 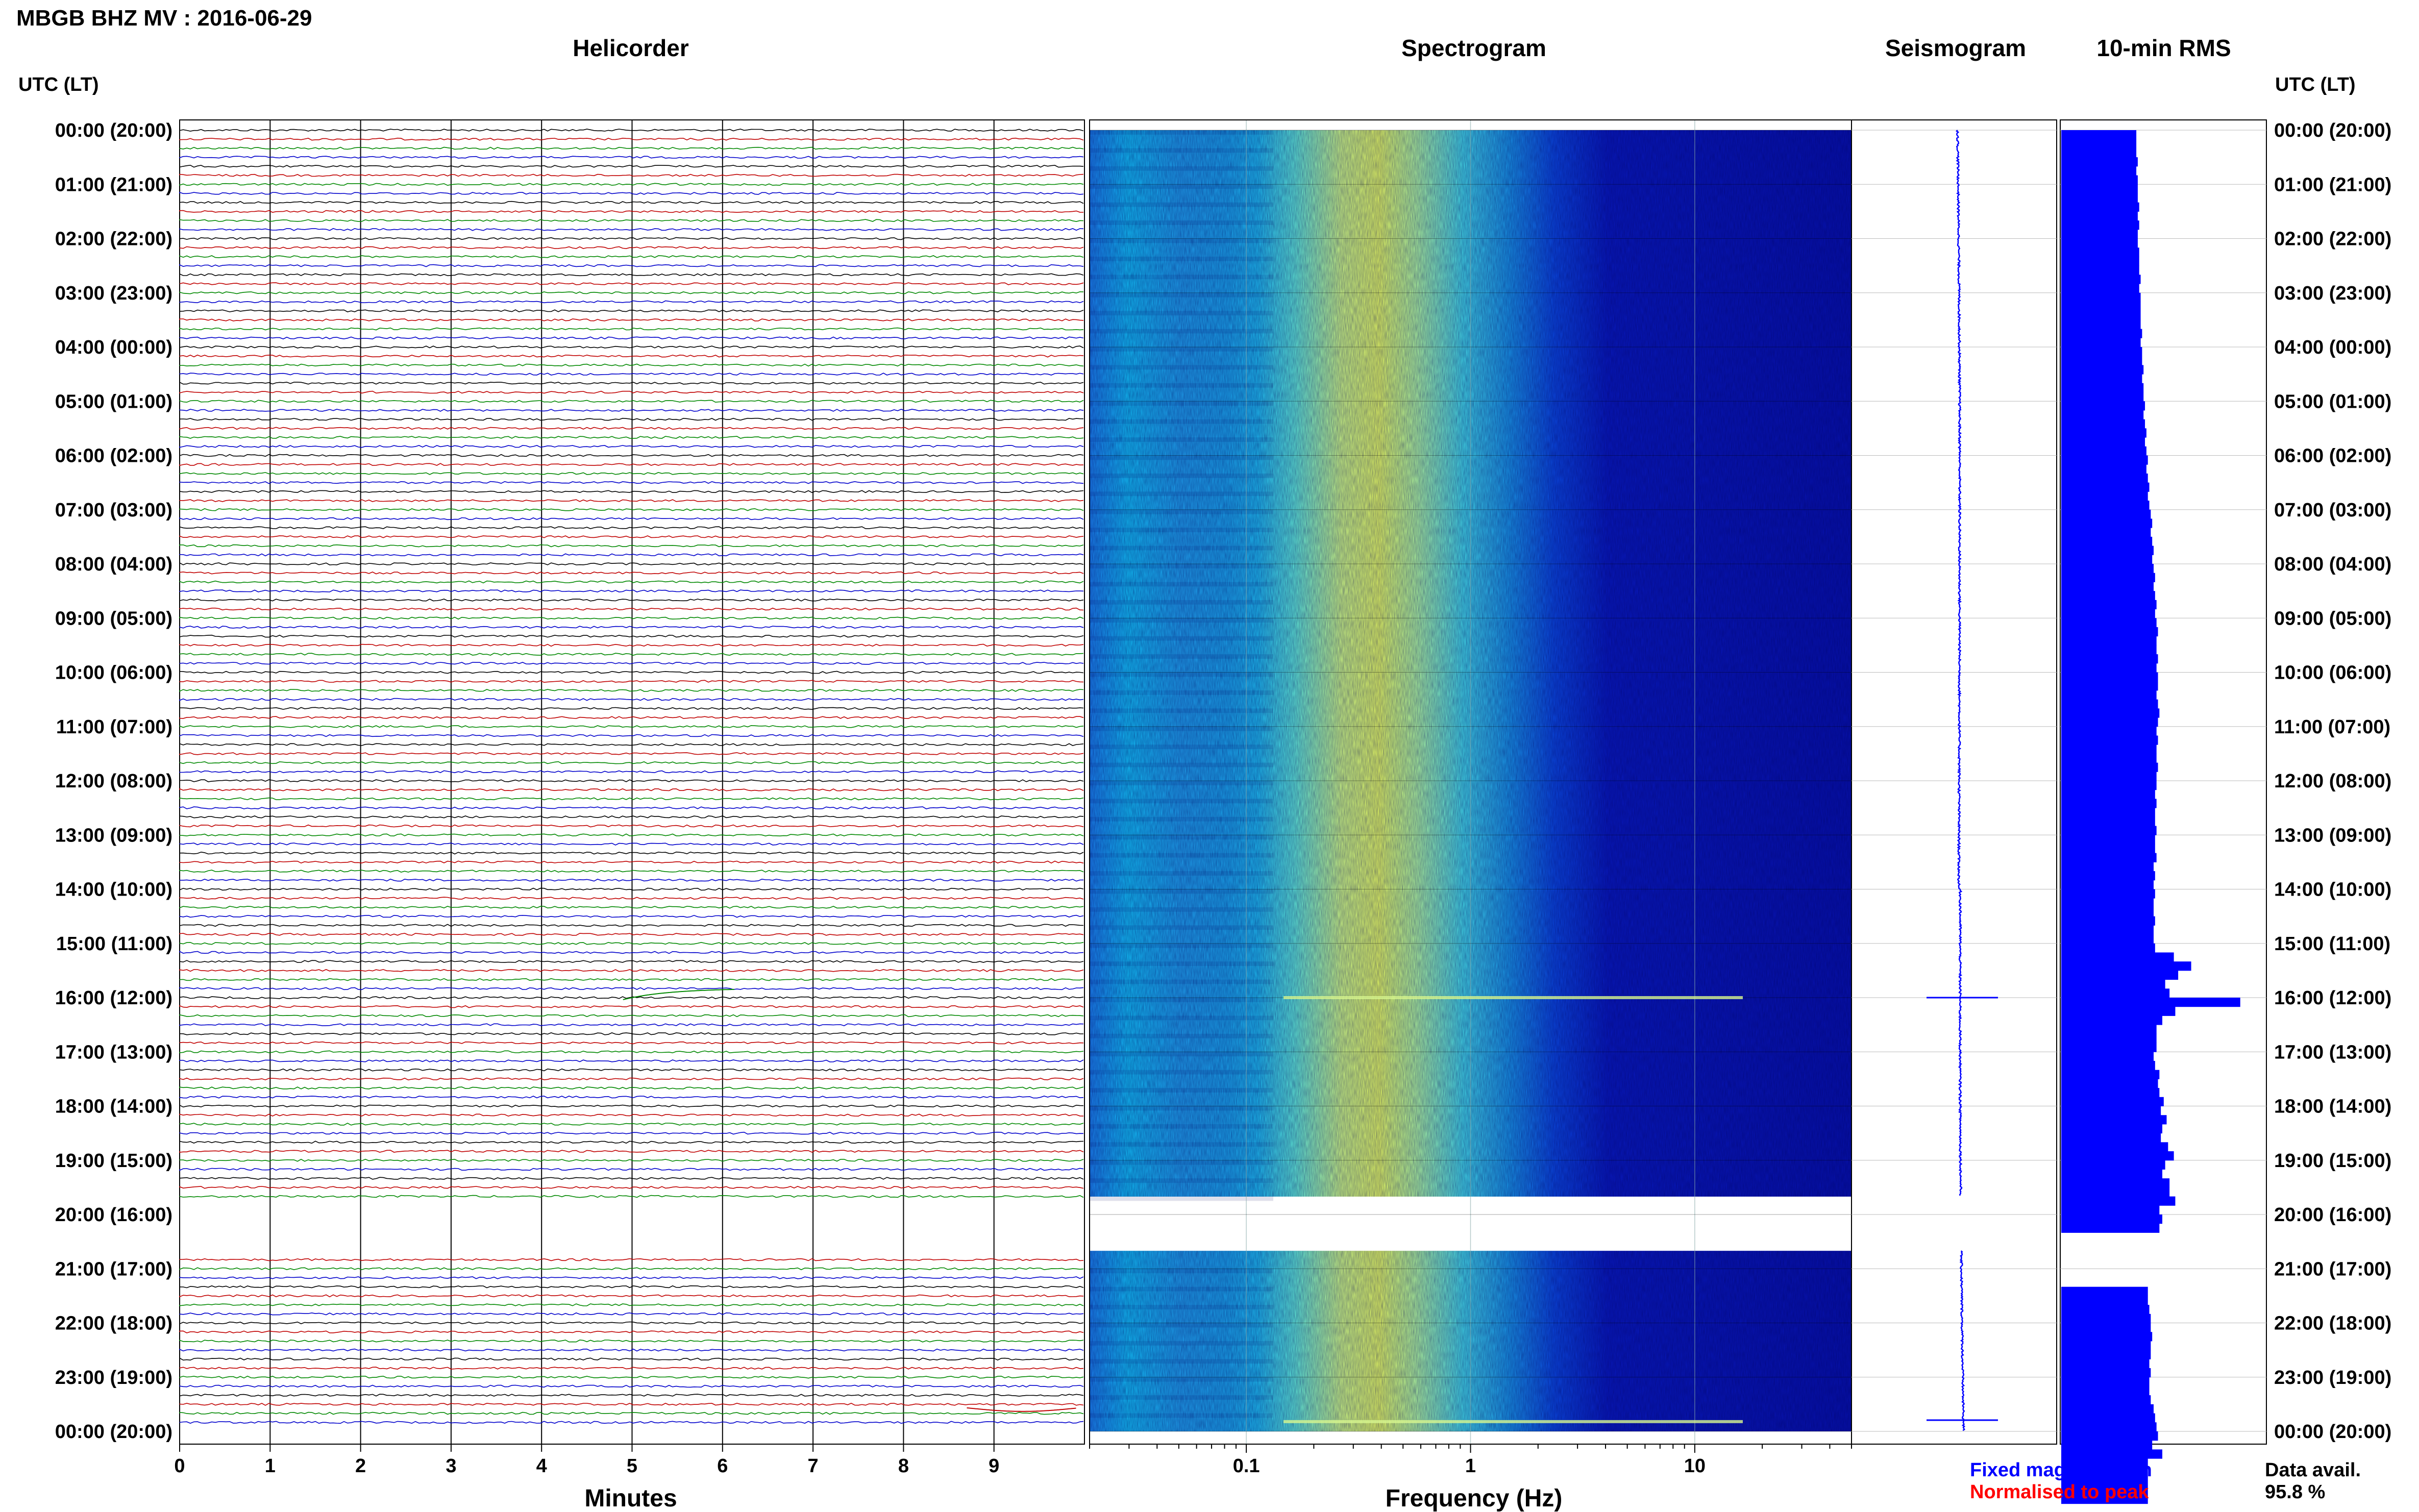 I want to click on helicorder-x-ticks: 0 1 2 3 4 5 6 7 8 9, so click(x=586, y=1460).